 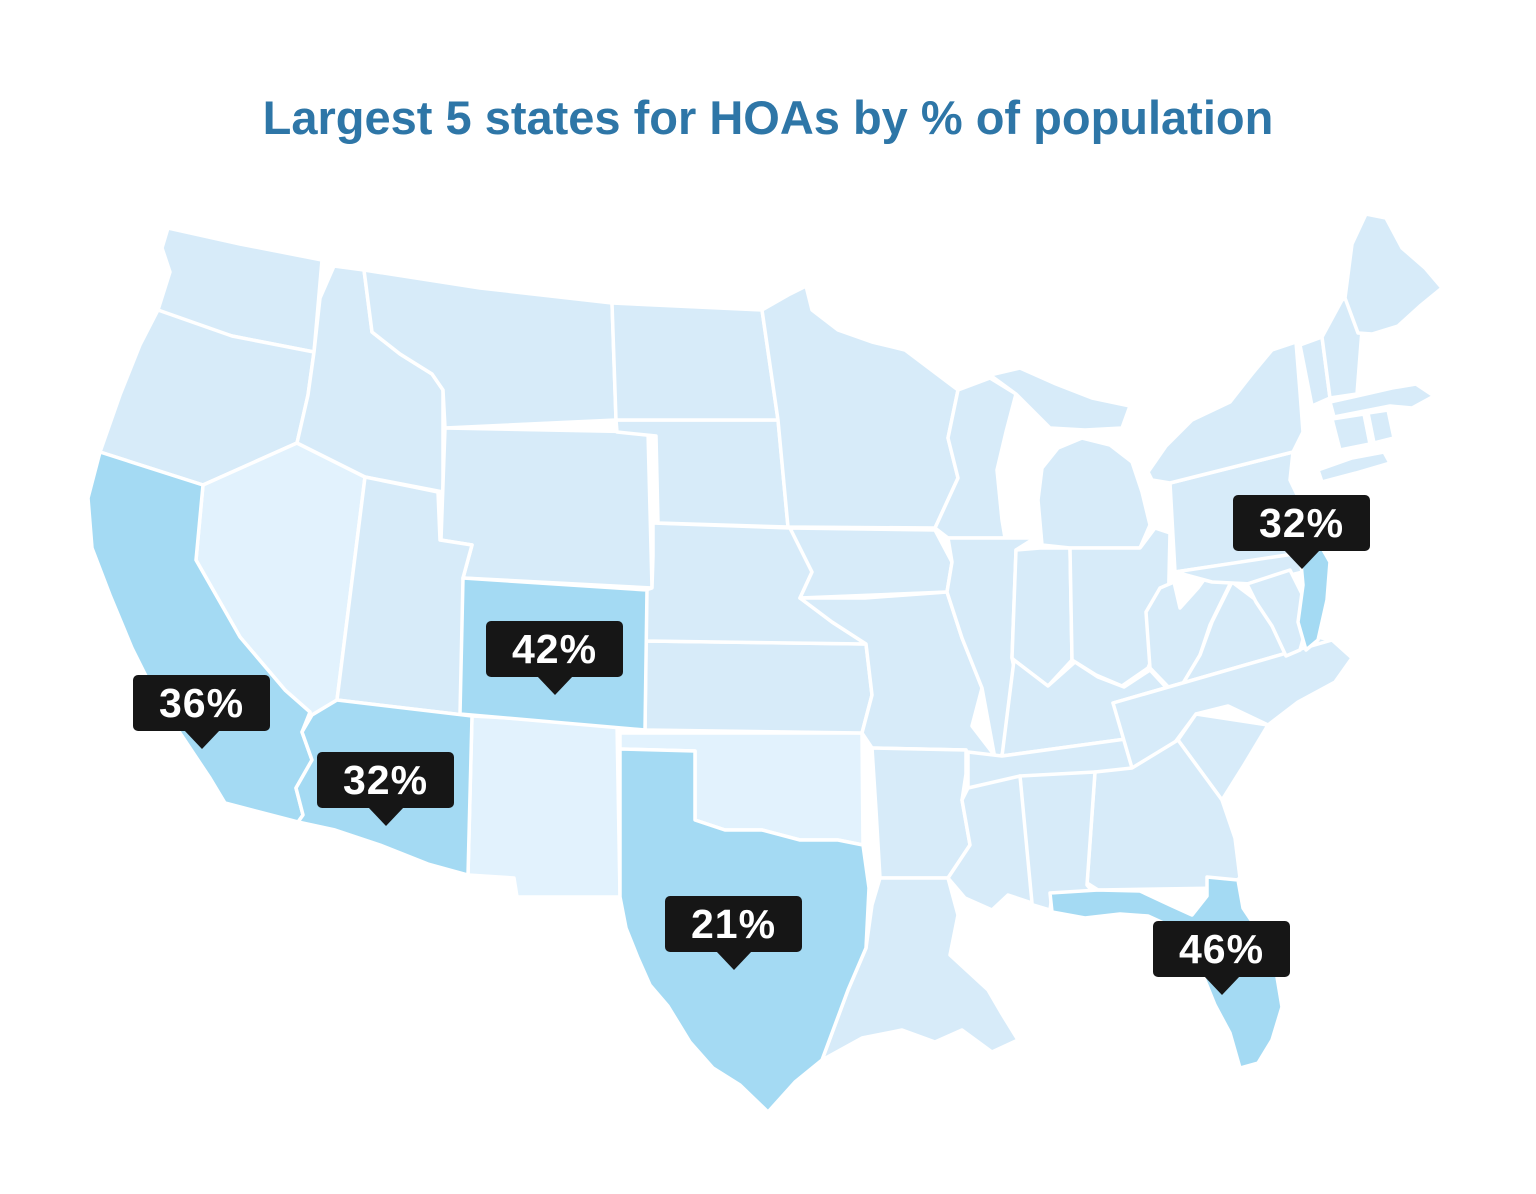 I want to click on state-nm, so click(x=544, y=806).